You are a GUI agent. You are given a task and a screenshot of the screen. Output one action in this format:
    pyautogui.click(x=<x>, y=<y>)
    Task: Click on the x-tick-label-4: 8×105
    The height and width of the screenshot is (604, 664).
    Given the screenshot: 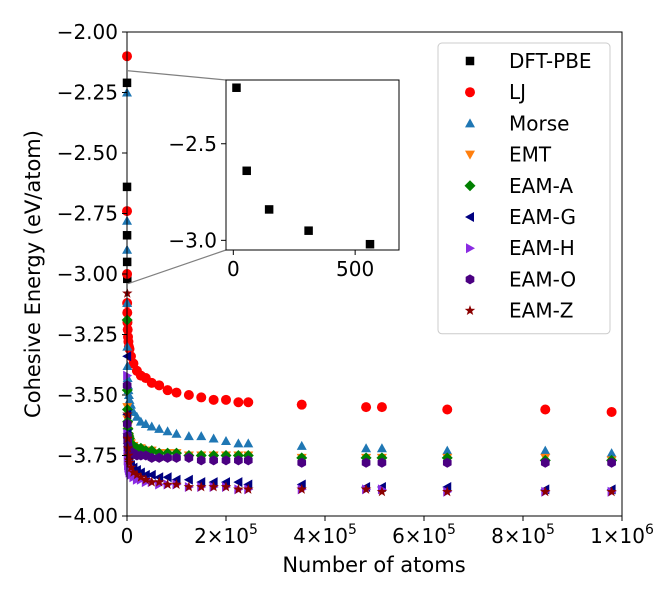 What is the action you would take?
    pyautogui.click(x=523, y=535)
    